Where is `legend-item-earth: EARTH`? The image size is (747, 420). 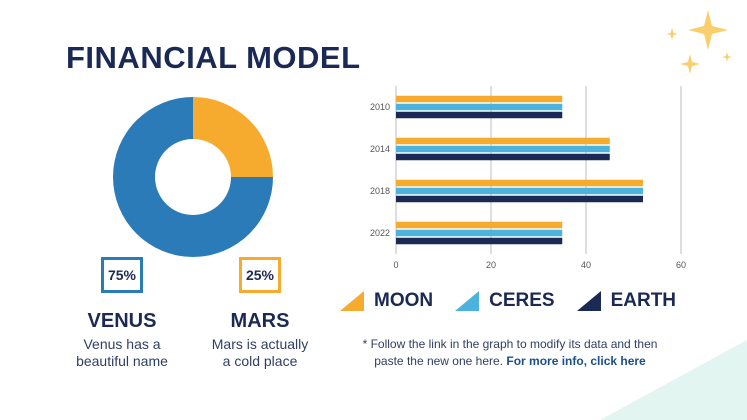 legend-item-earth: EARTH is located at coordinates (626, 301).